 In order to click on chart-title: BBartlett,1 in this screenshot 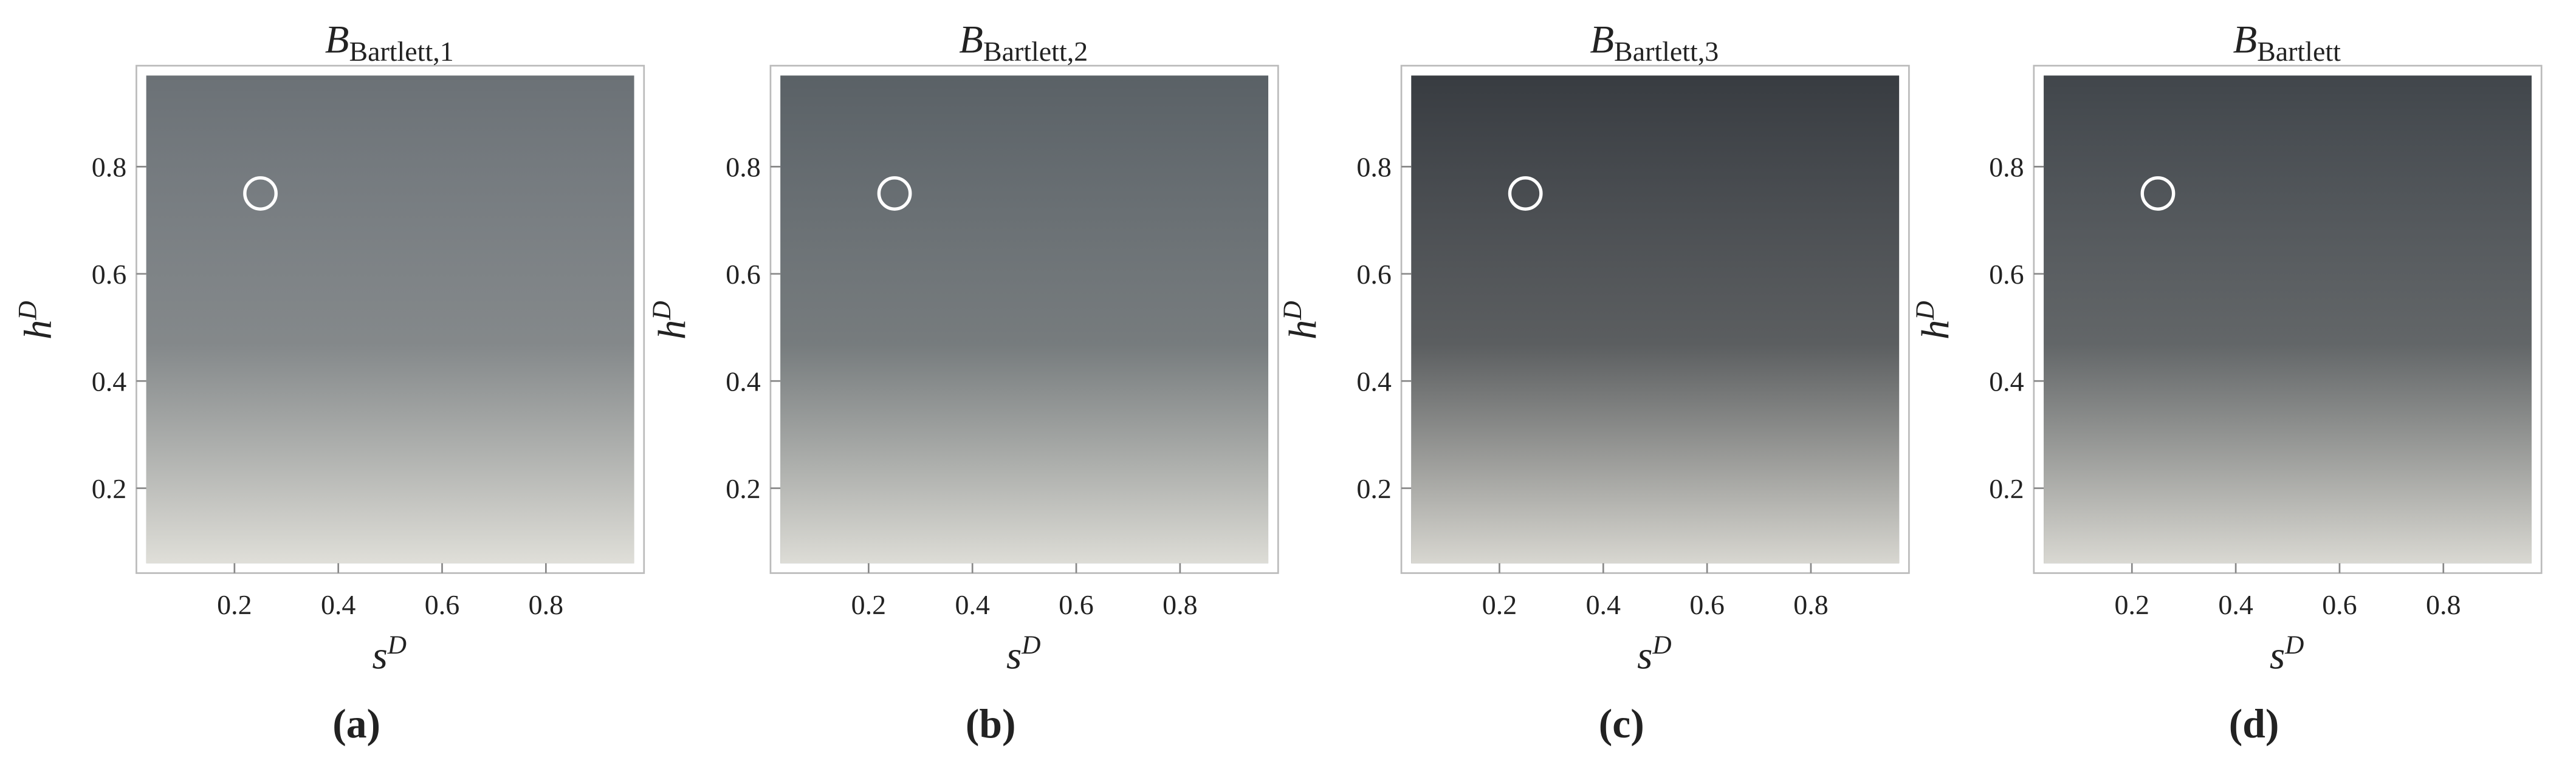, I will do `click(389, 42)`.